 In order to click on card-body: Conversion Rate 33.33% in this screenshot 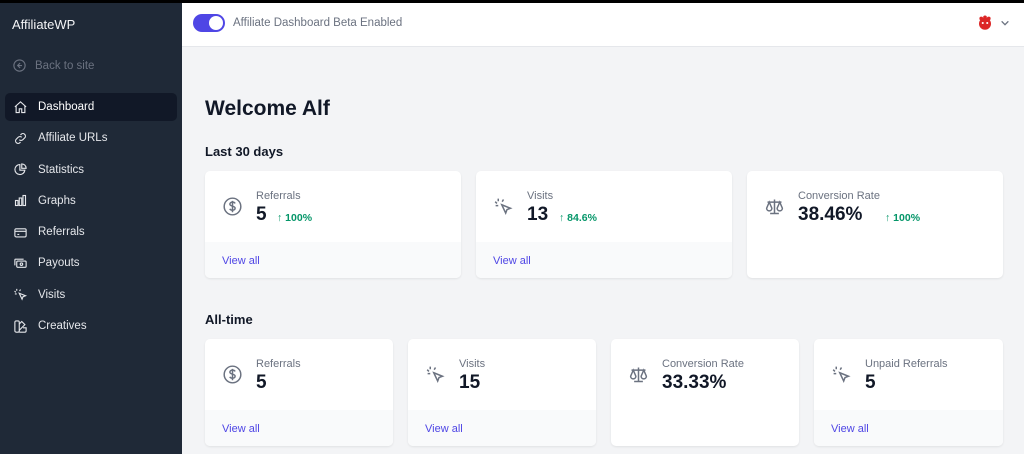, I will do `click(705, 374)`.